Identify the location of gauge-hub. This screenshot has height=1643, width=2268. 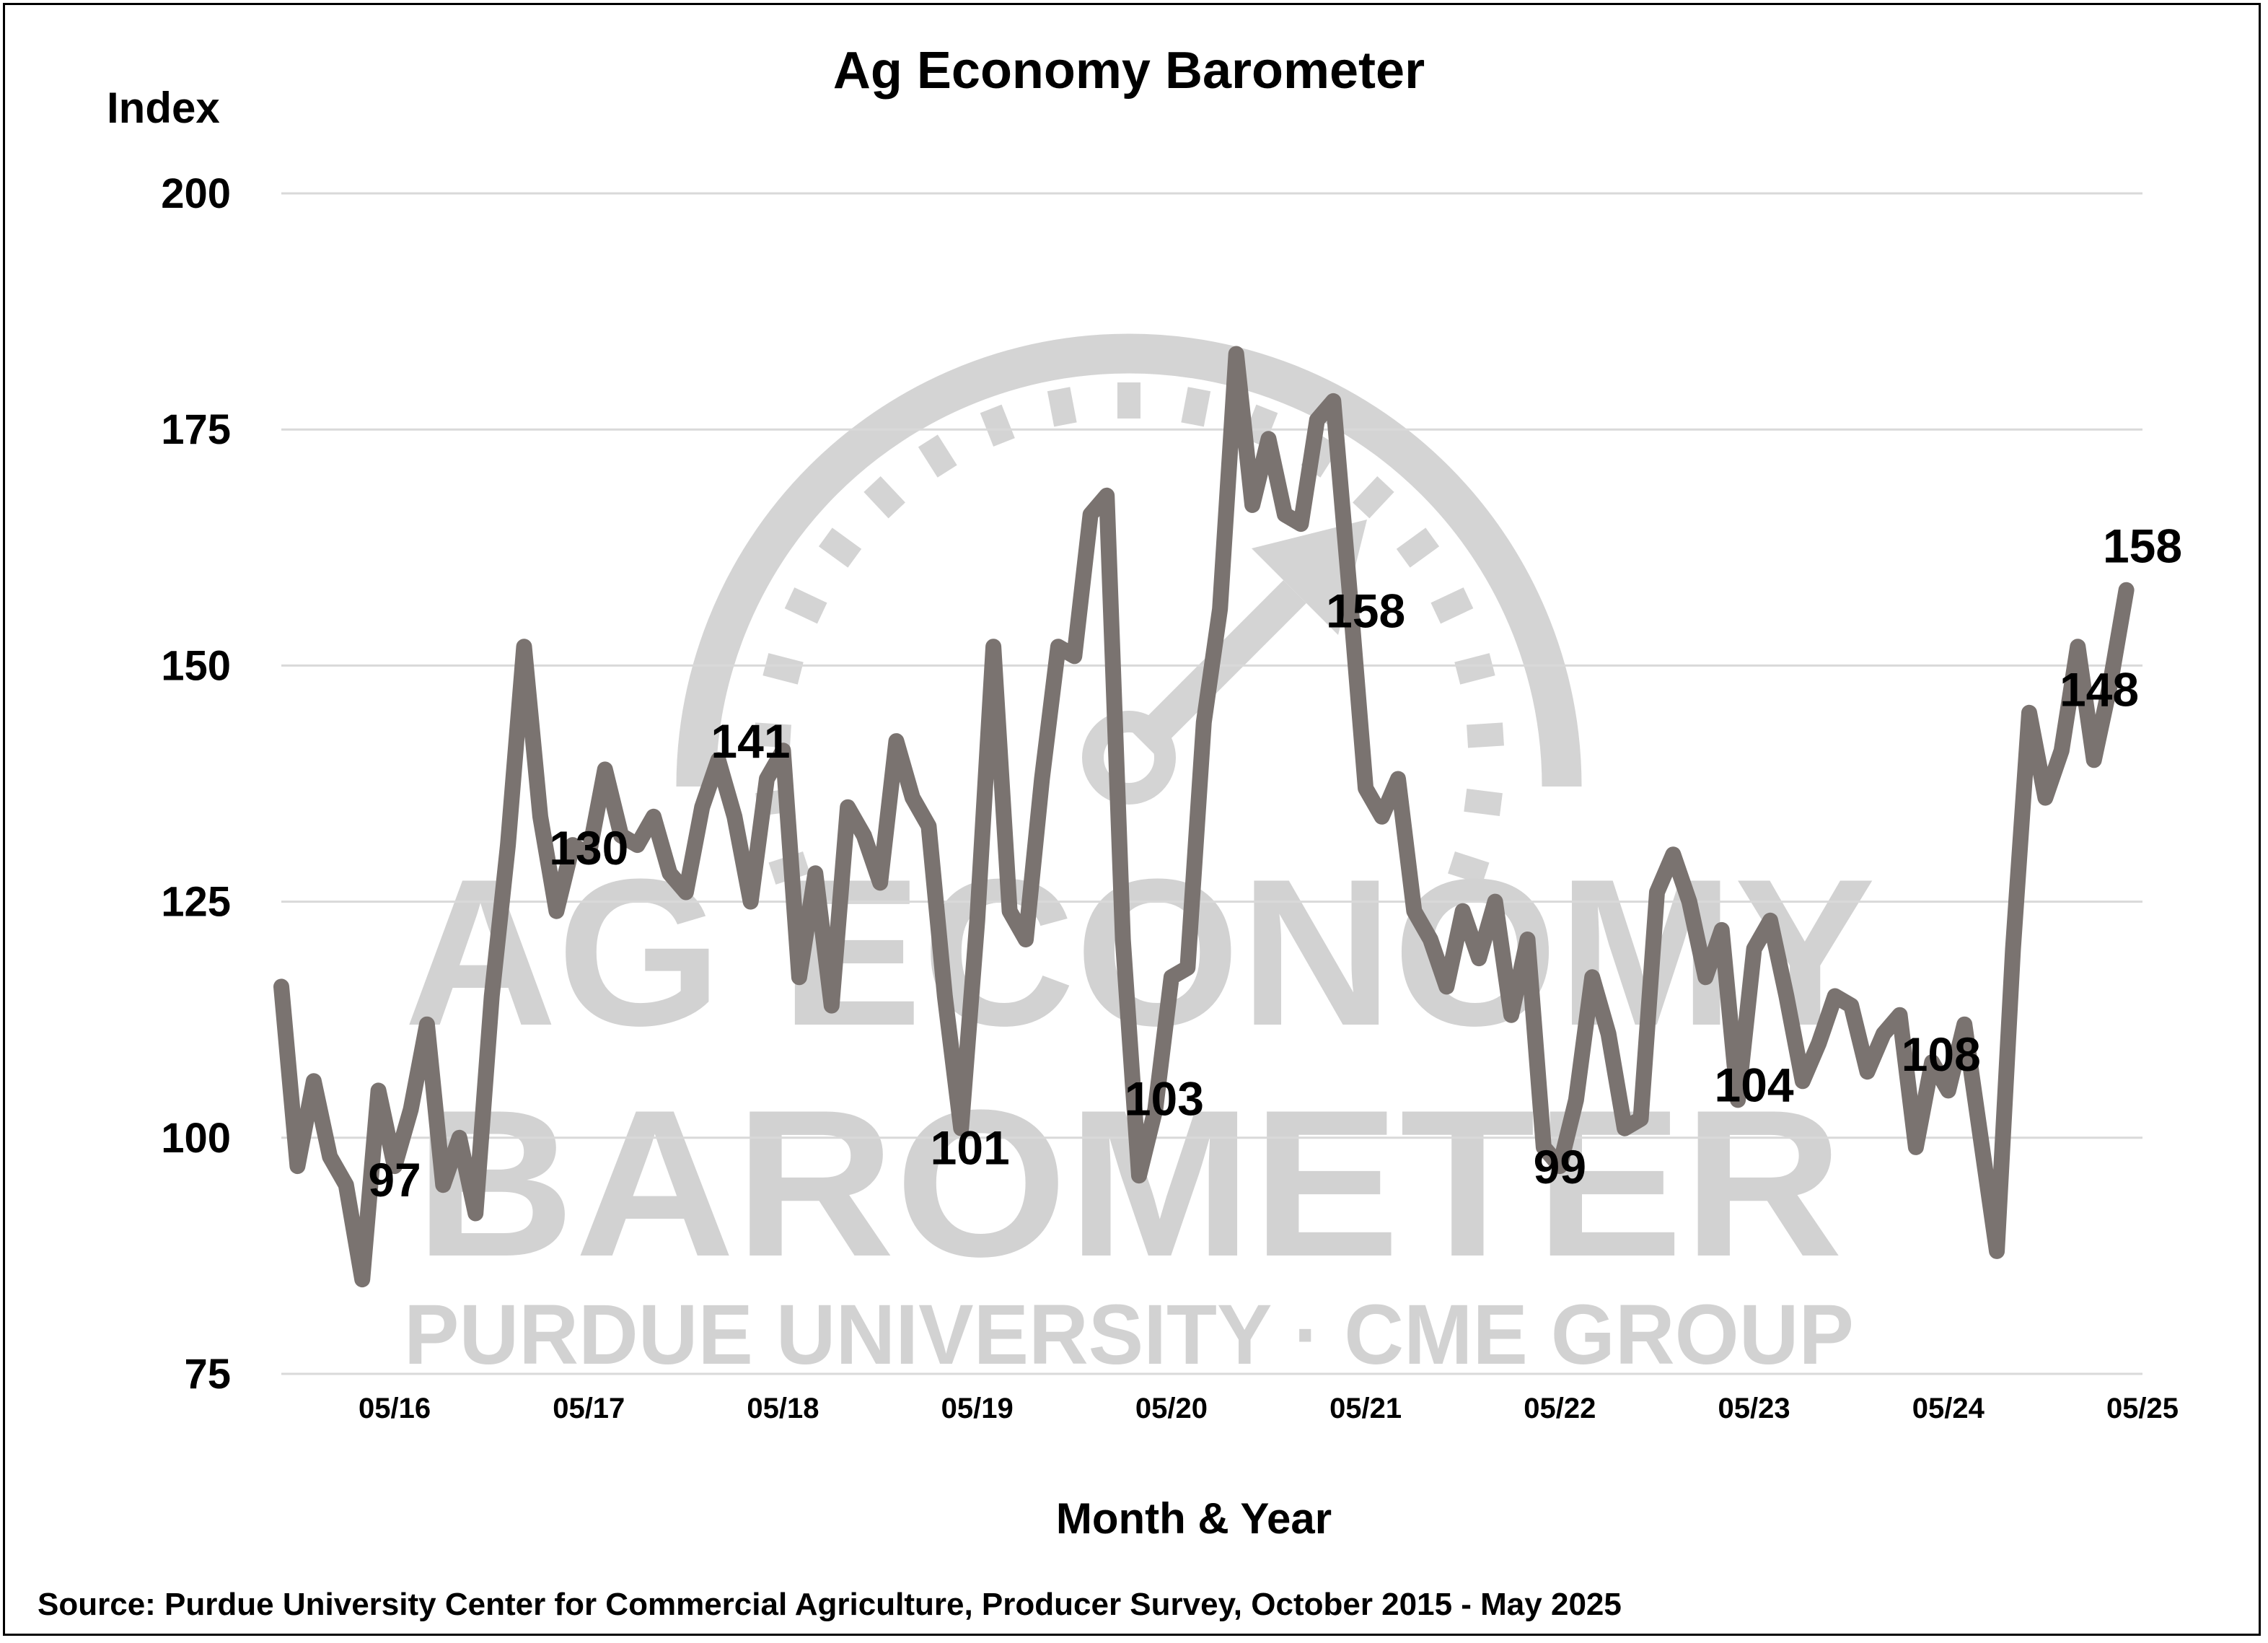
(1129, 758).